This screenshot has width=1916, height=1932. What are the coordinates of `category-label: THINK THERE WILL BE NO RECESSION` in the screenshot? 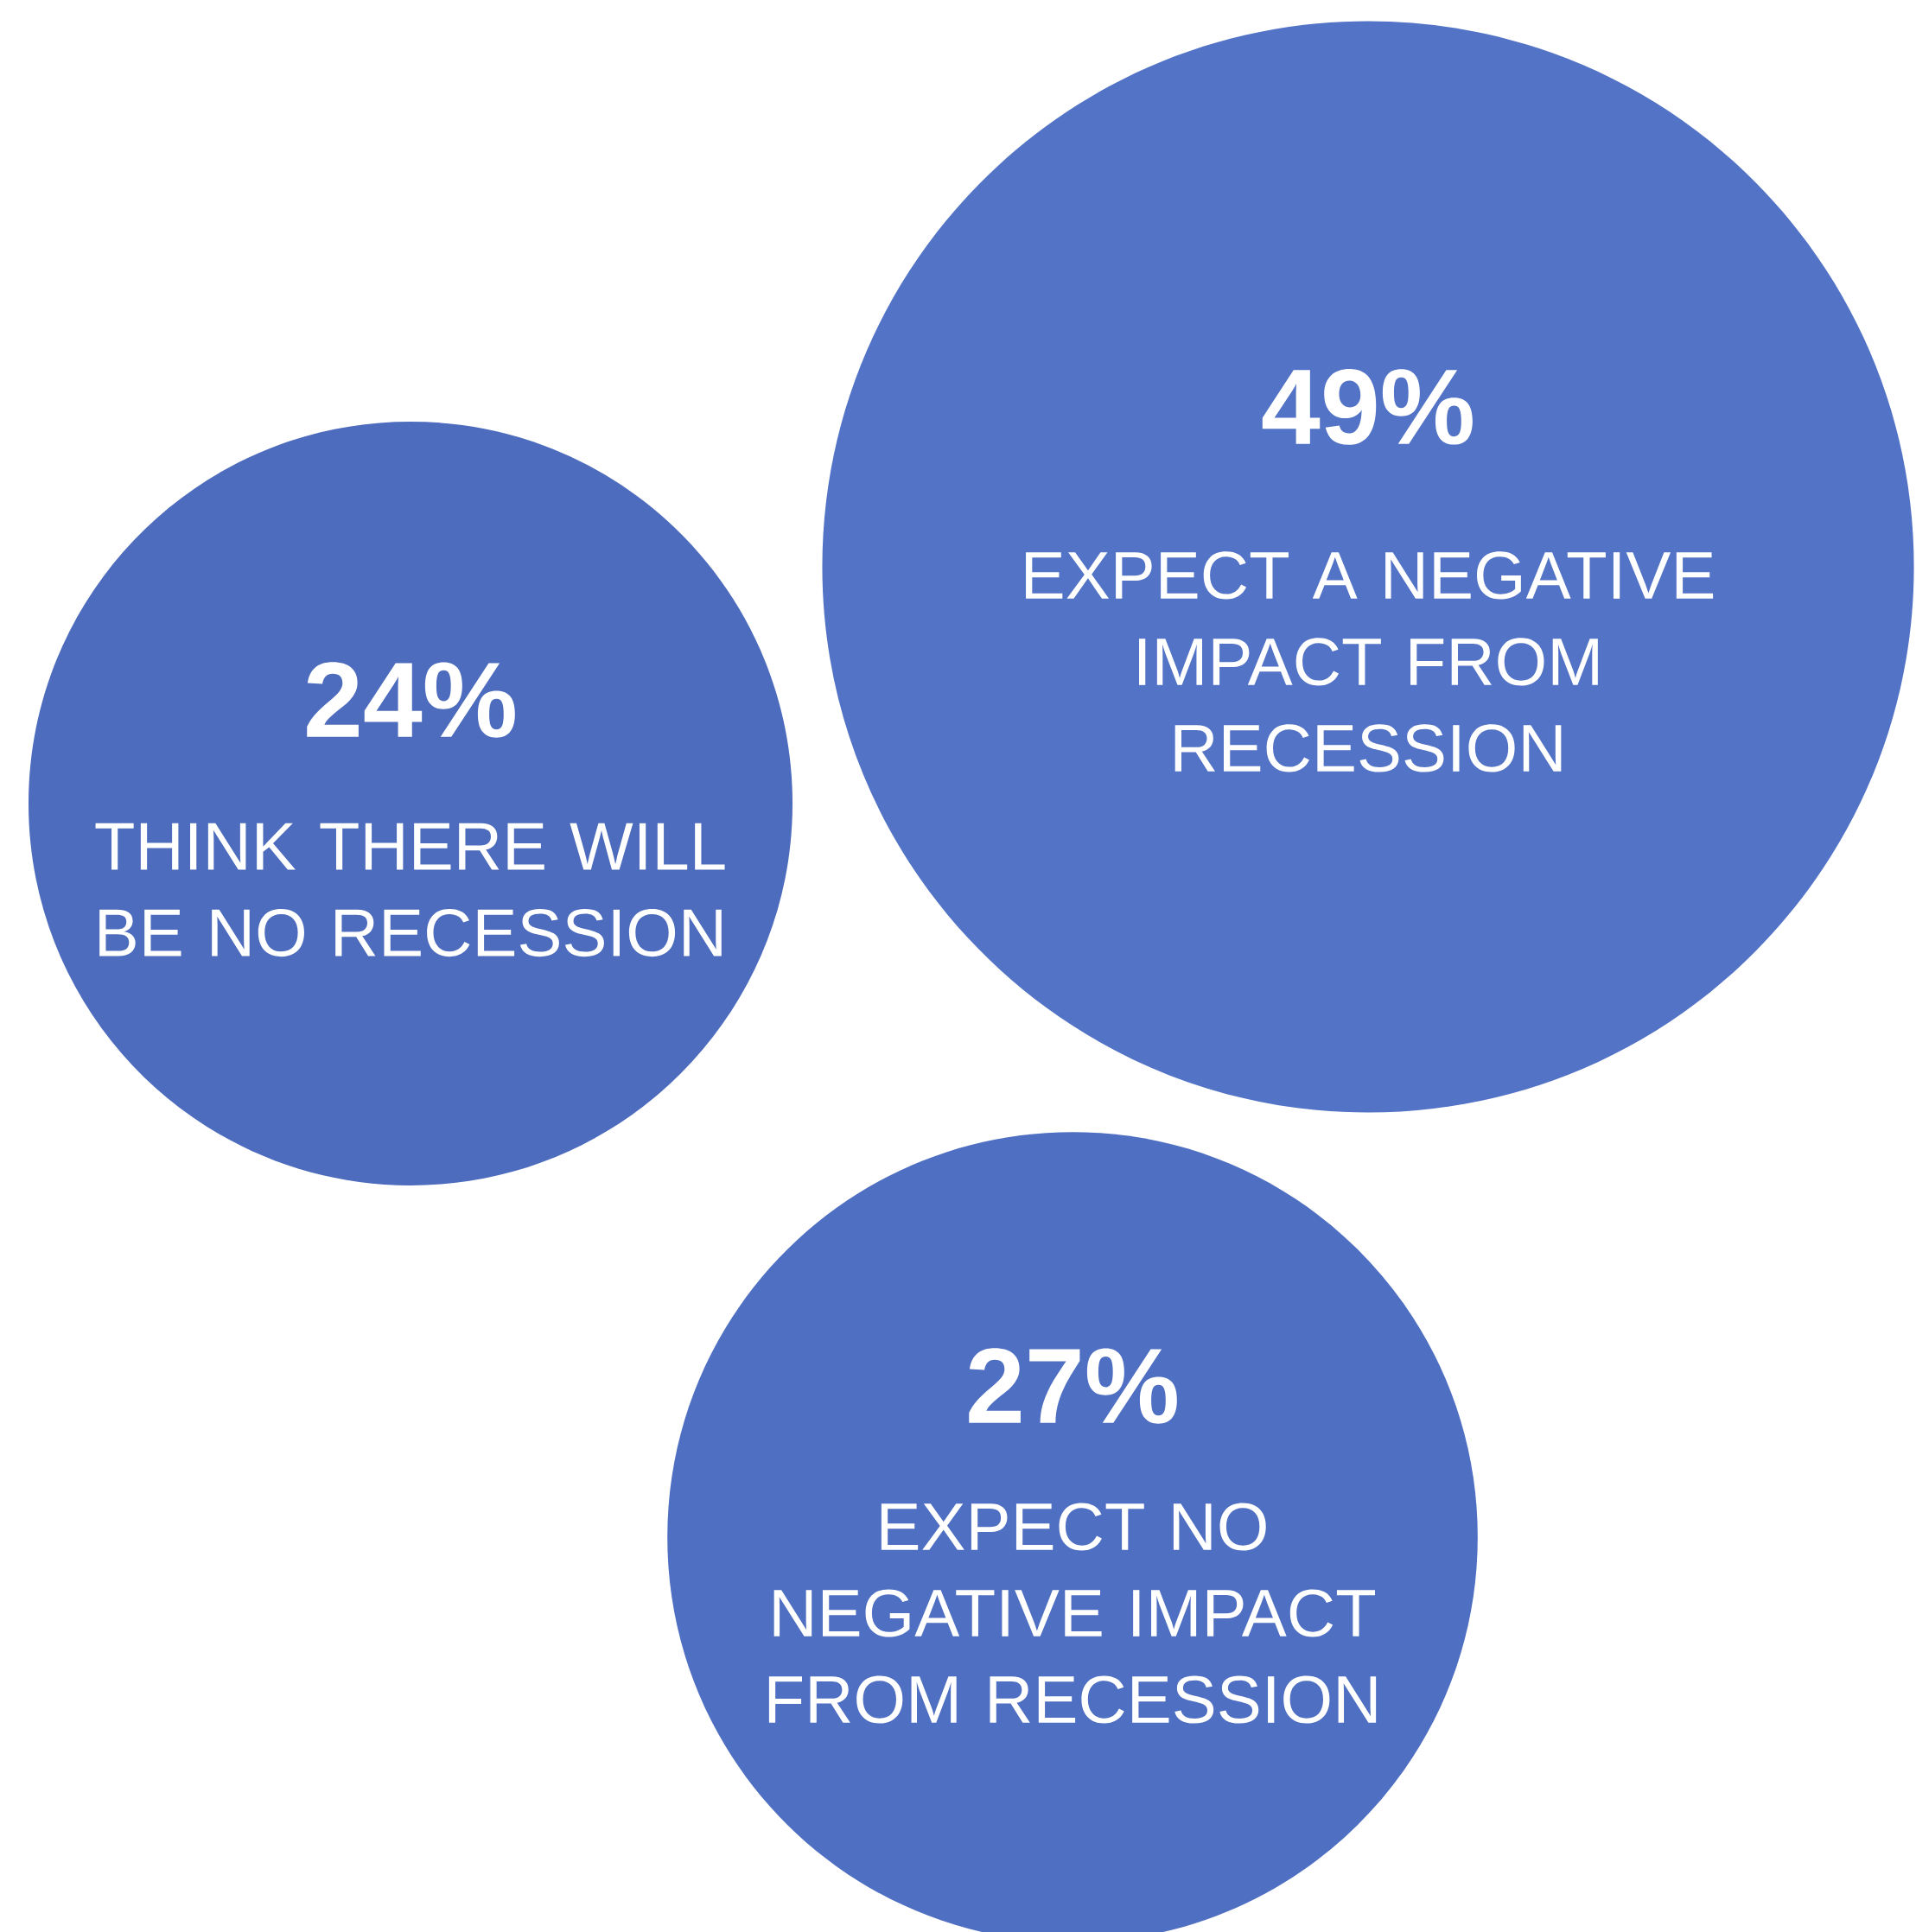 It's located at (410, 890).